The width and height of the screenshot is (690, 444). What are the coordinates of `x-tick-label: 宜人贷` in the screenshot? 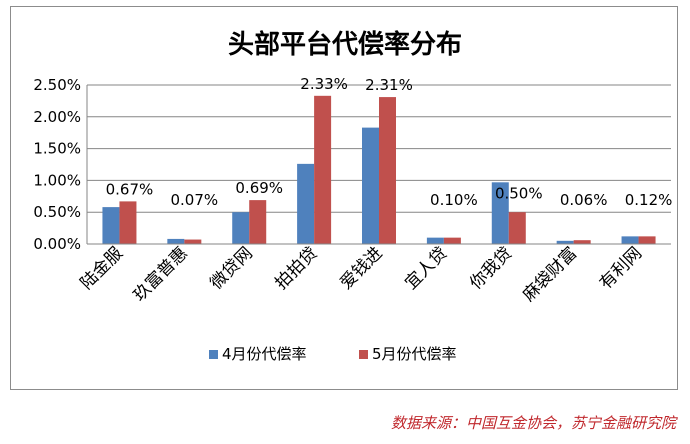 It's located at (426, 268).